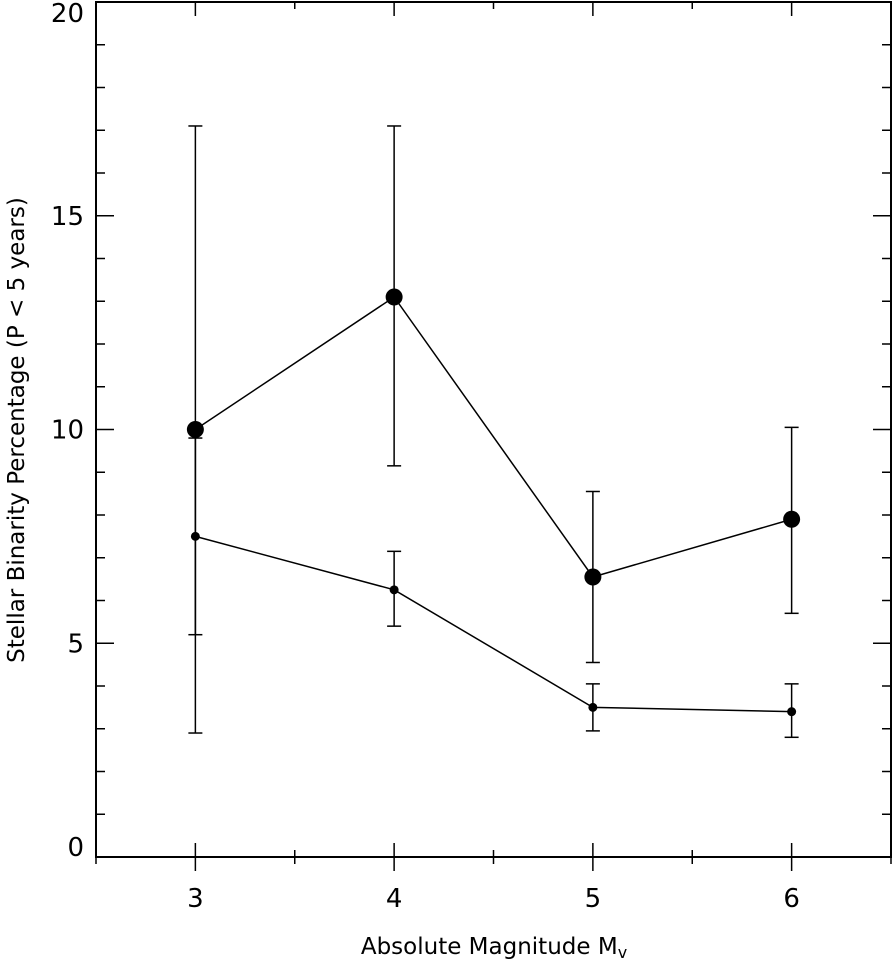  I want to click on x-tick-labels: 3 4 5 6, so click(493, 899).